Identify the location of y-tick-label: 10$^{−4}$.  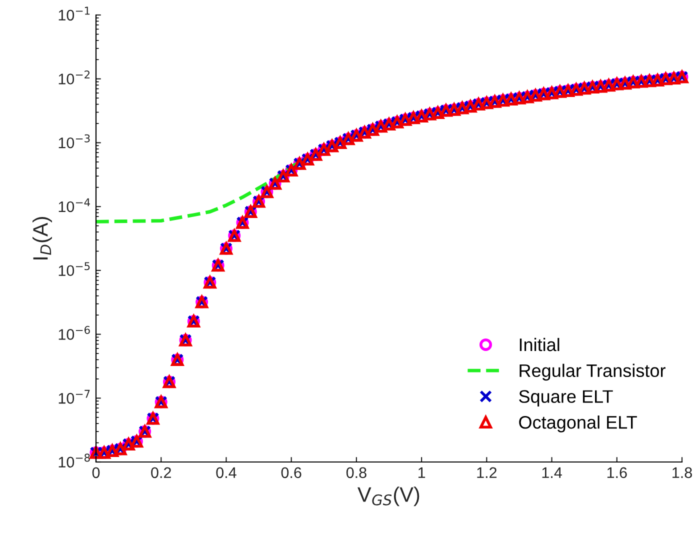
(74, 205).